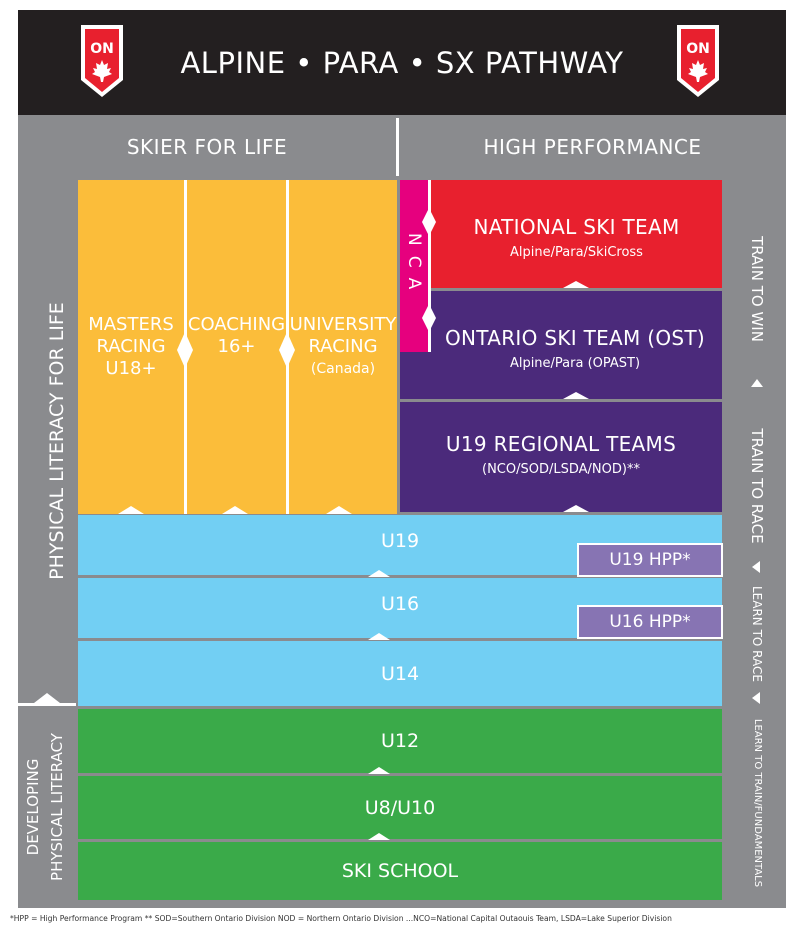 The height and width of the screenshot is (928, 800). I want to click on header-bar: ALPINE • PARA • SX PATHWAY ON ON, so click(402, 62).